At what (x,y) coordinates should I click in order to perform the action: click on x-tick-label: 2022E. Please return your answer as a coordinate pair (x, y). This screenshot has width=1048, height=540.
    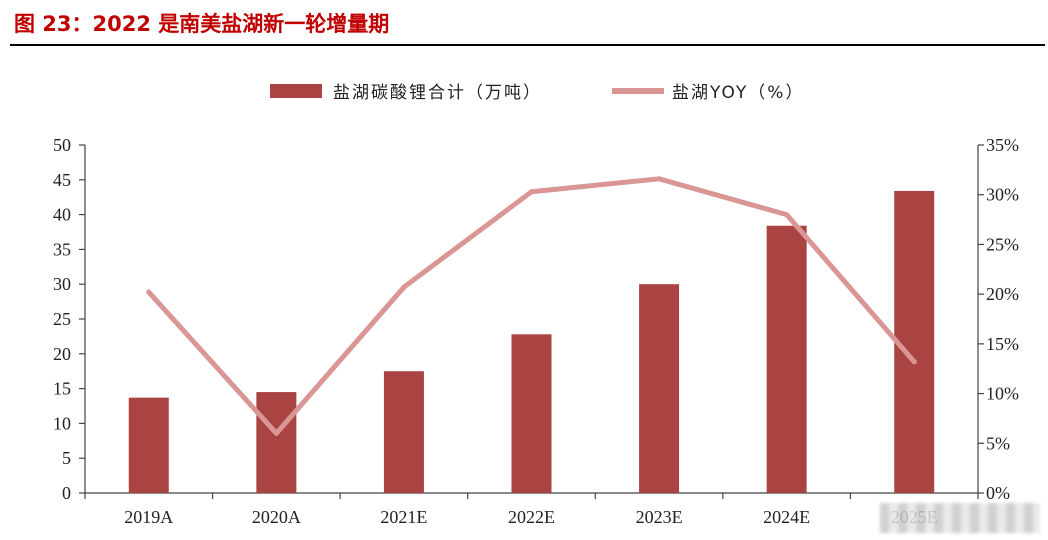
    Looking at the image, I should click on (531, 517).